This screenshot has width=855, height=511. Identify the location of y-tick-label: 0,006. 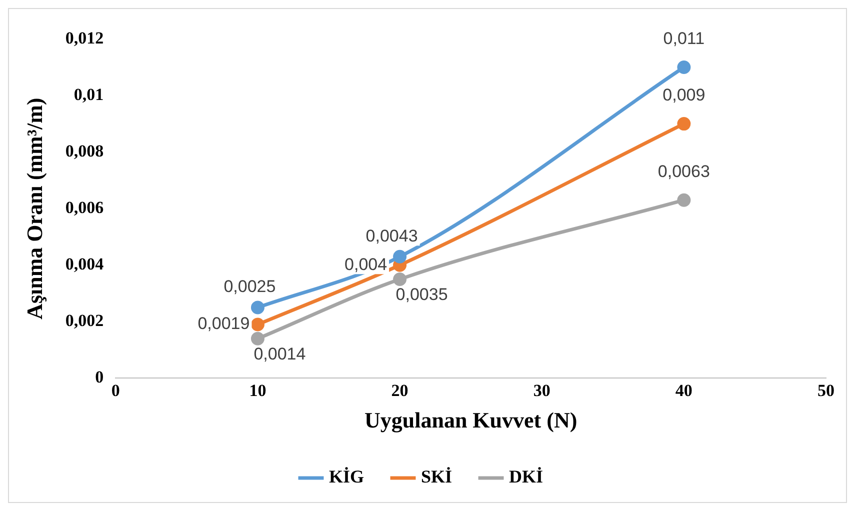
(84, 207).